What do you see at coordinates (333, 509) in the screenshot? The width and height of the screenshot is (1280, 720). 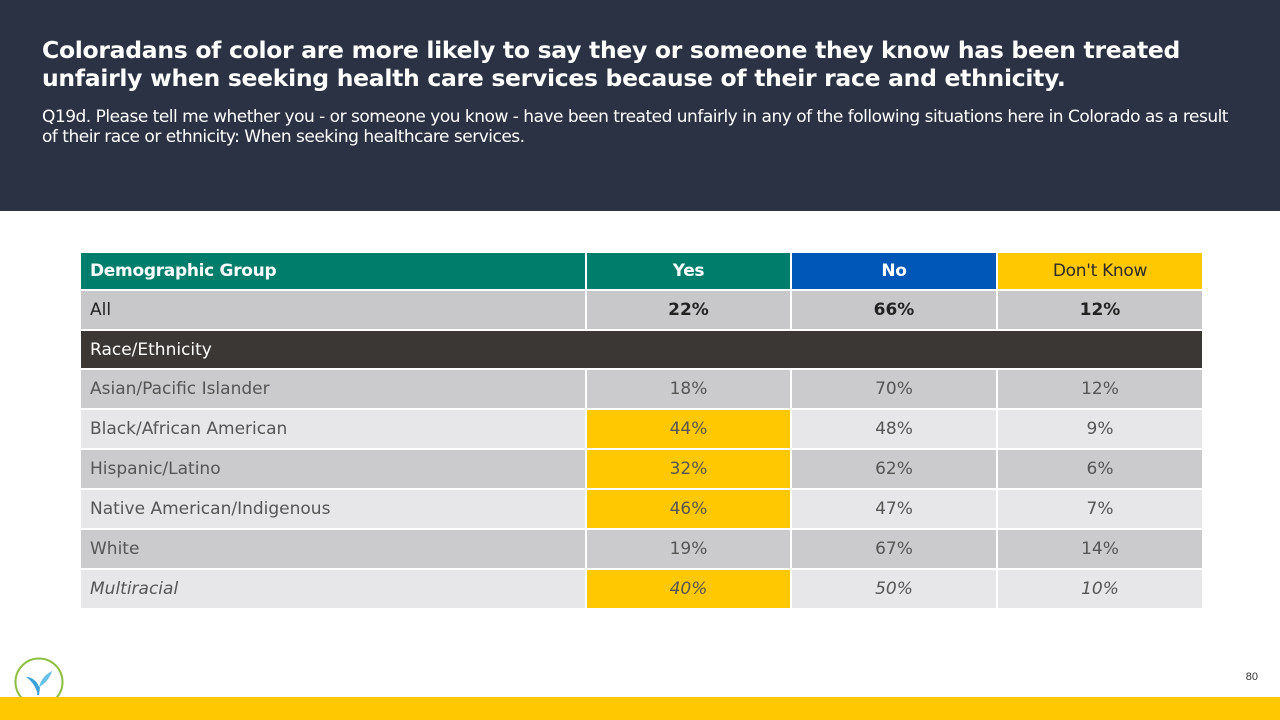 I see `row-label: Native American/Indigenous` at bounding box center [333, 509].